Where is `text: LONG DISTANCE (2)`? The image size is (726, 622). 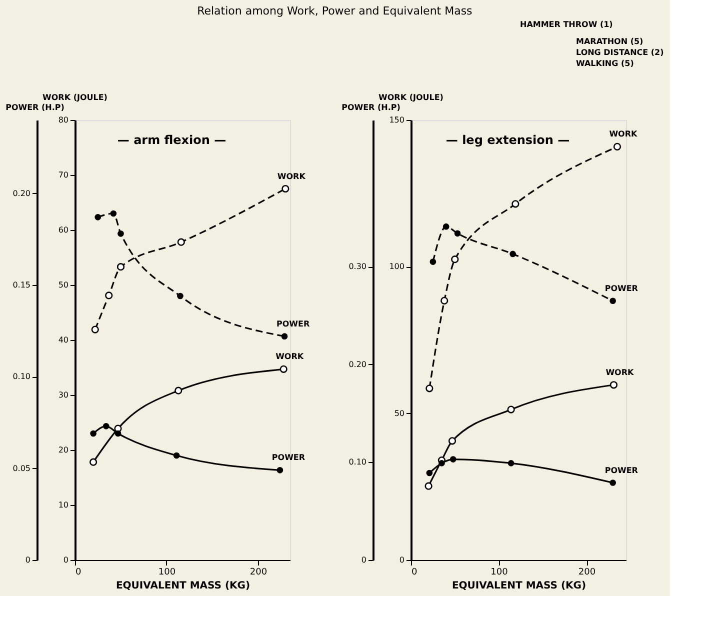 text: LONG DISTANCE (2) is located at coordinates (620, 52).